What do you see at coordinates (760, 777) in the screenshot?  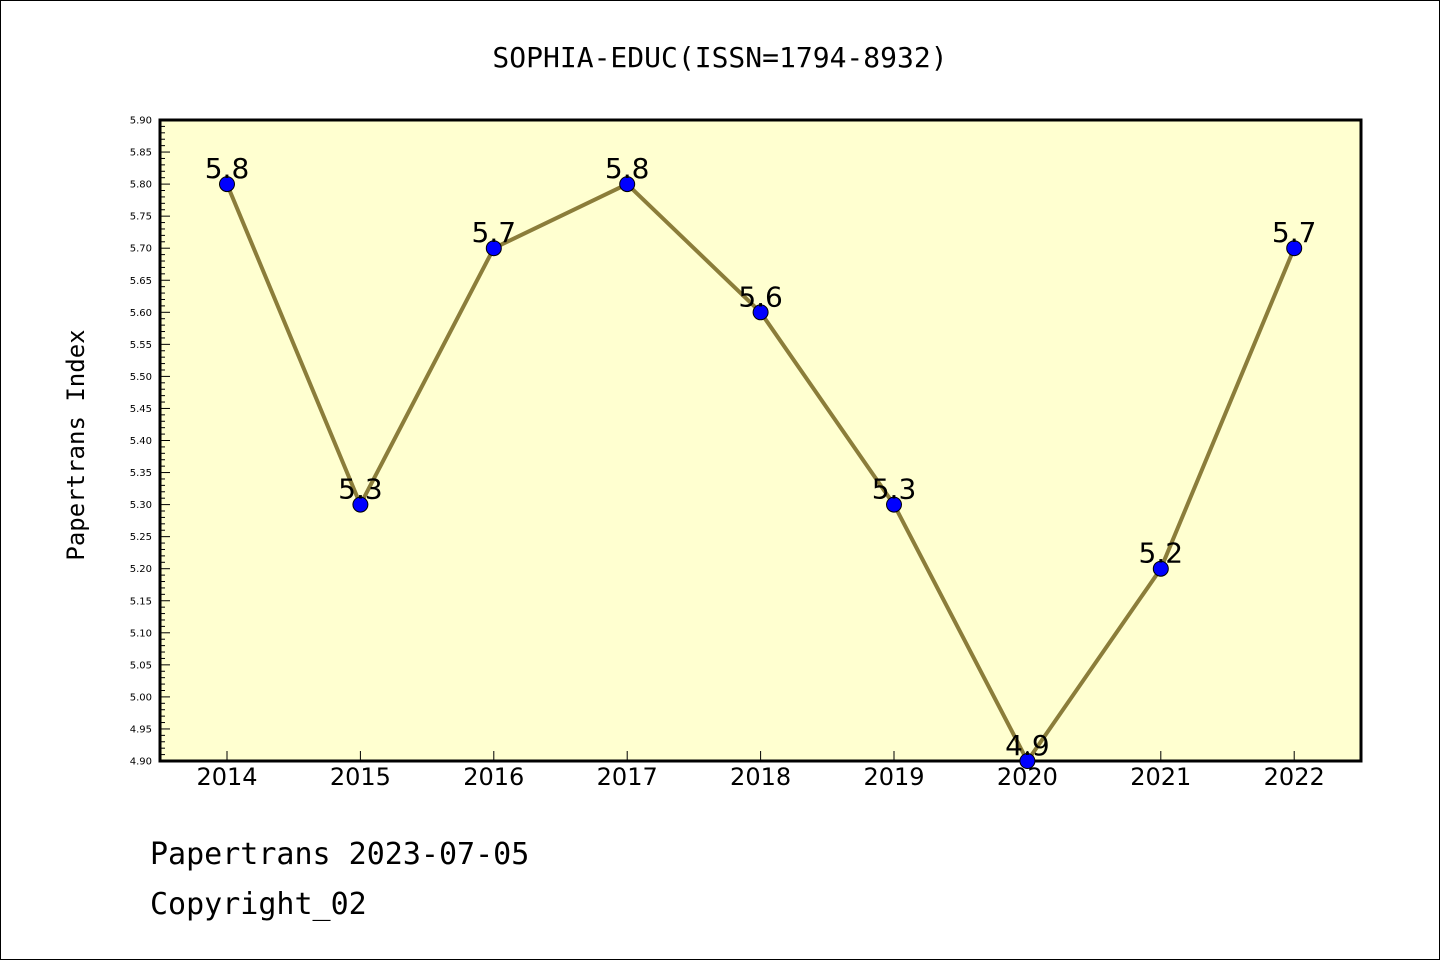 I see `x-tick-label: 2018` at bounding box center [760, 777].